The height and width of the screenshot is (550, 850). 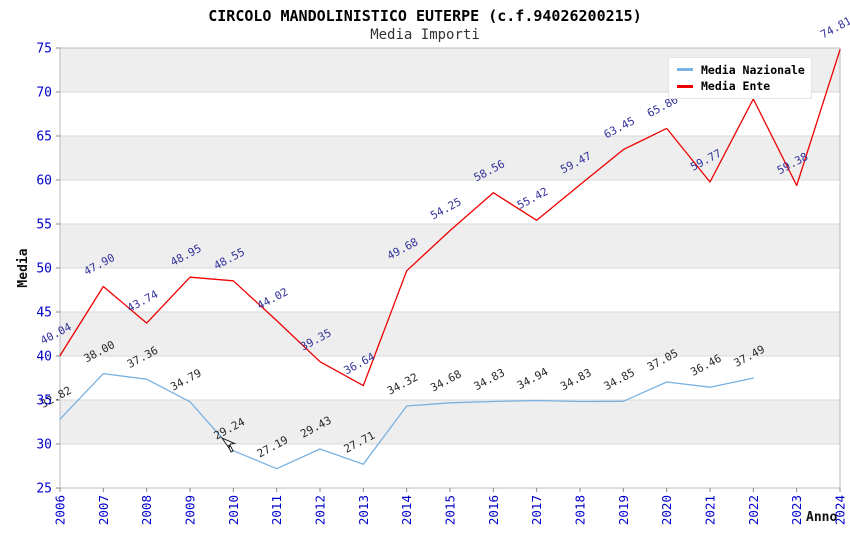 I want to click on y-tick-label: 70, so click(x=44, y=93).